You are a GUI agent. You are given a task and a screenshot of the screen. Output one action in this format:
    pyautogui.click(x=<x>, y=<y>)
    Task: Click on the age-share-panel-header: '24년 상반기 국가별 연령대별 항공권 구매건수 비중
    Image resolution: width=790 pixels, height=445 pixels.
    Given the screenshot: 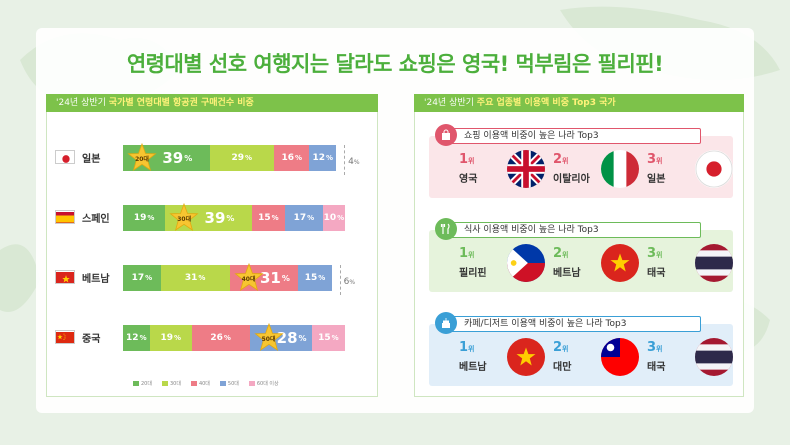 What is the action you would take?
    pyautogui.click(x=212, y=103)
    